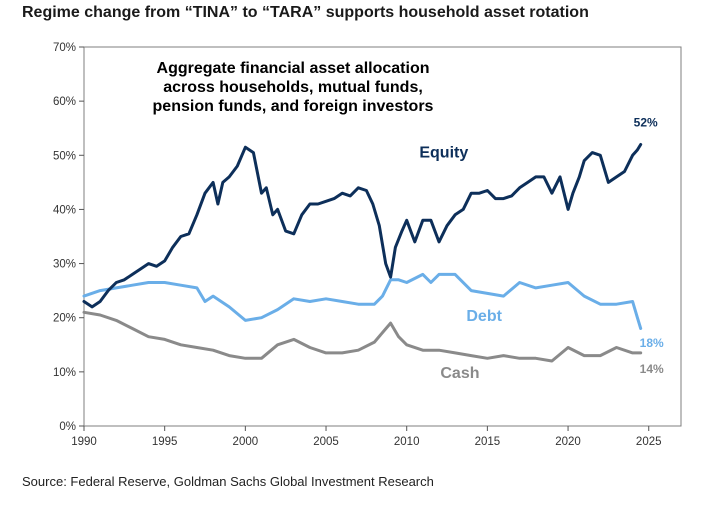 The height and width of the screenshot is (513, 717). Describe the element at coordinates (165, 442) in the screenshot. I see `x-tick-label: 1995` at that location.